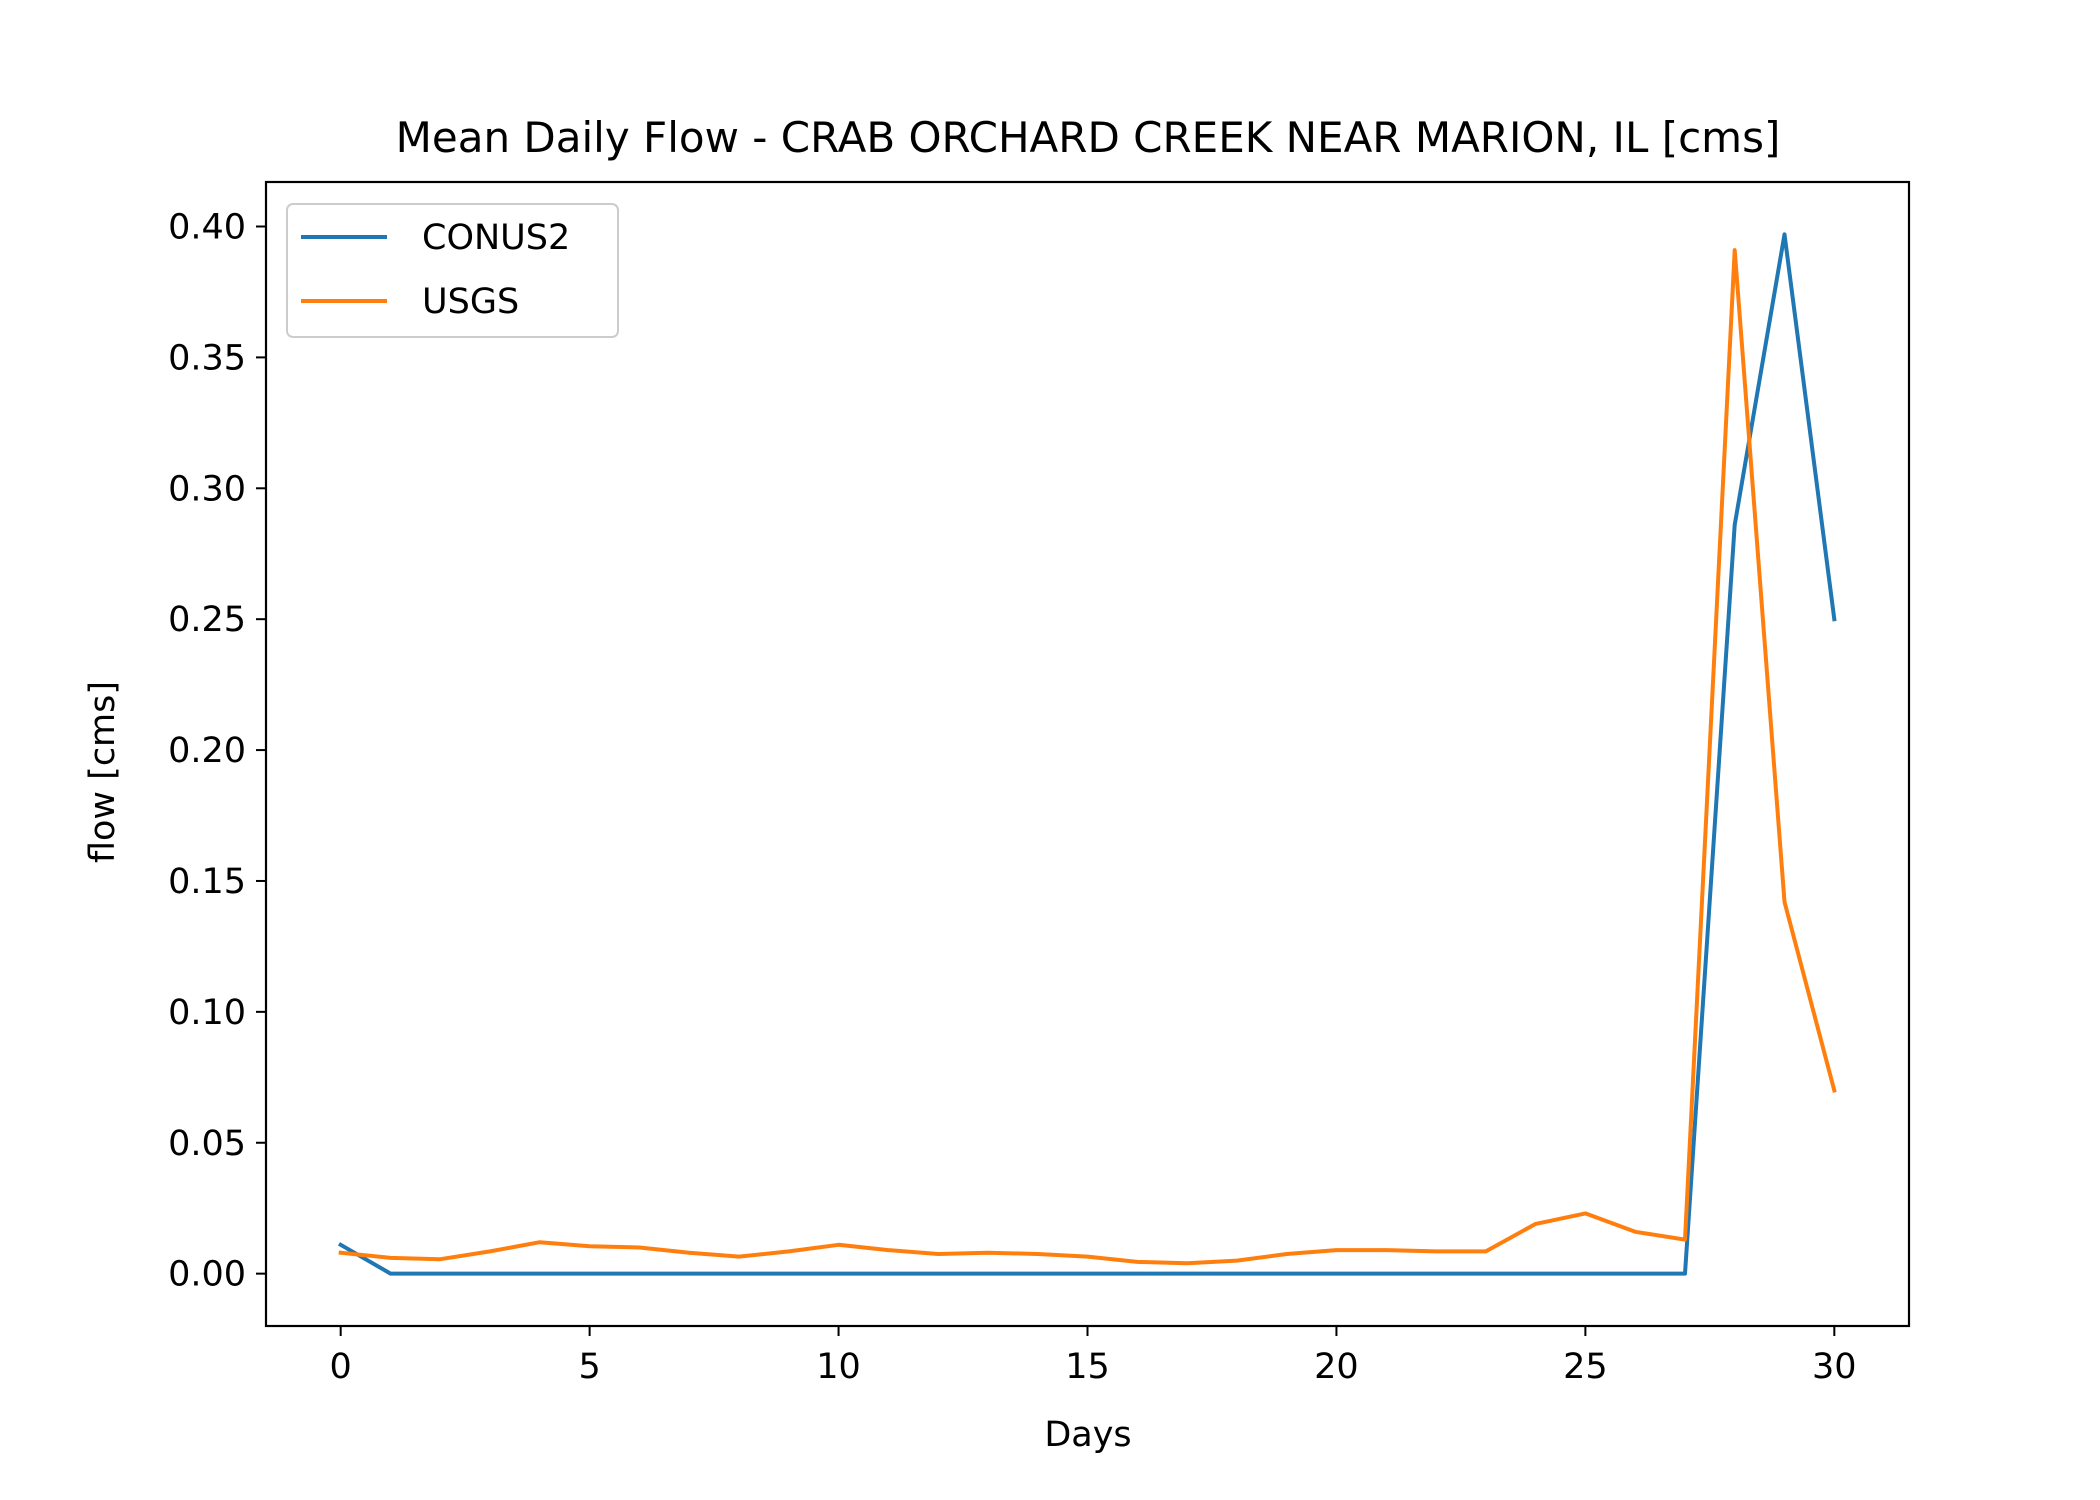 Image resolution: width=2100 pixels, height=1500 pixels. Describe the element at coordinates (207, 751) in the screenshot. I see `y-tick-label: 0.20` at that location.